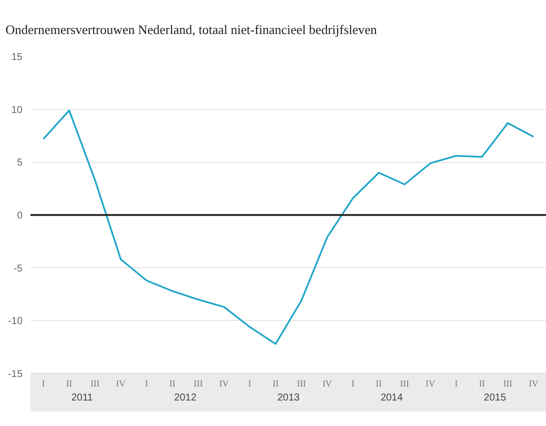  I want to click on text: 2014, so click(392, 398).